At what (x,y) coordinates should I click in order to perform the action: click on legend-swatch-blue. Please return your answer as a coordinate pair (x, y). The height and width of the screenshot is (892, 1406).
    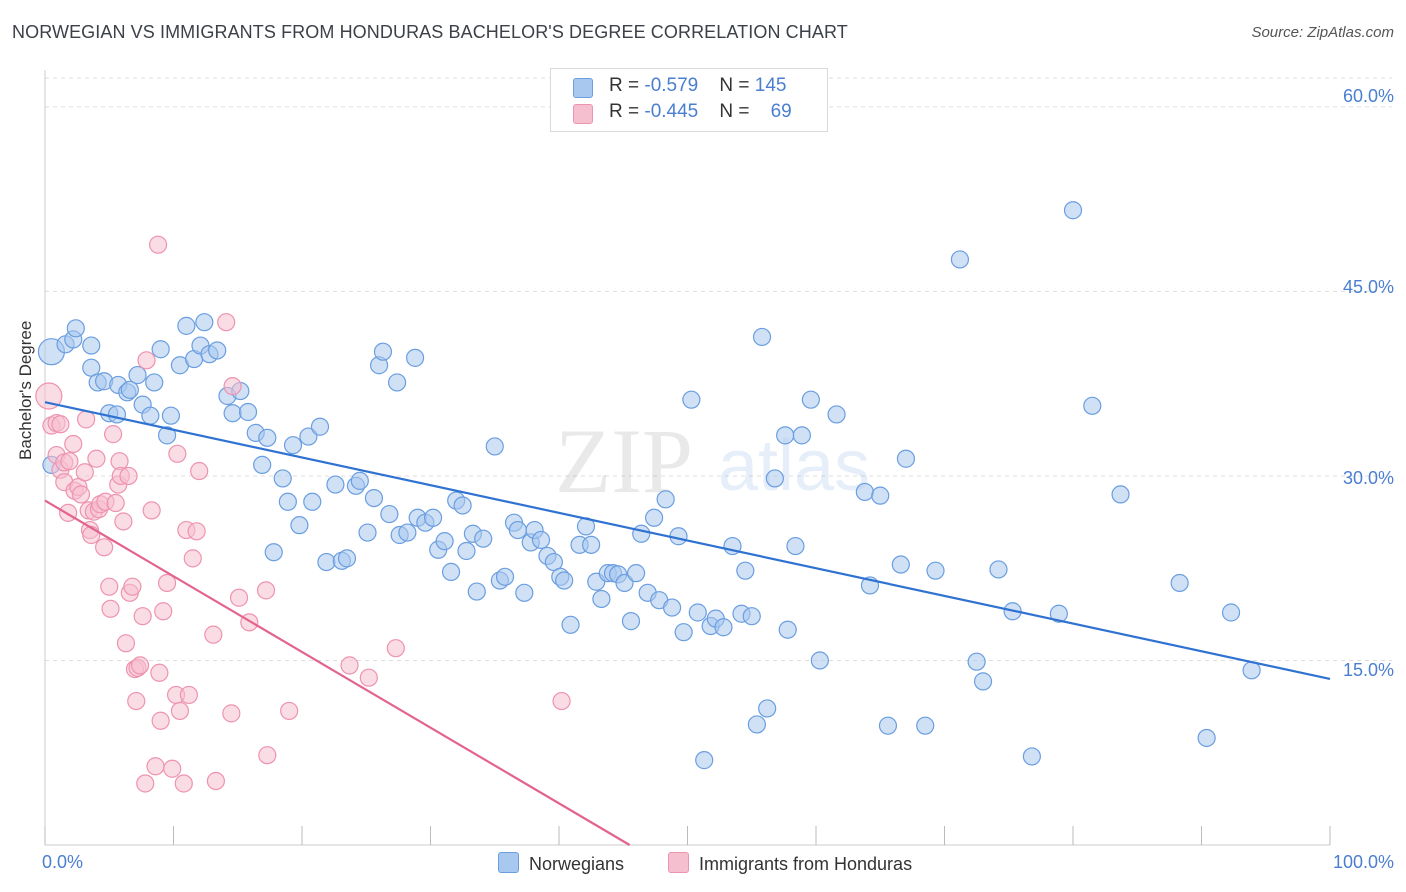
    Looking at the image, I should click on (508, 862).